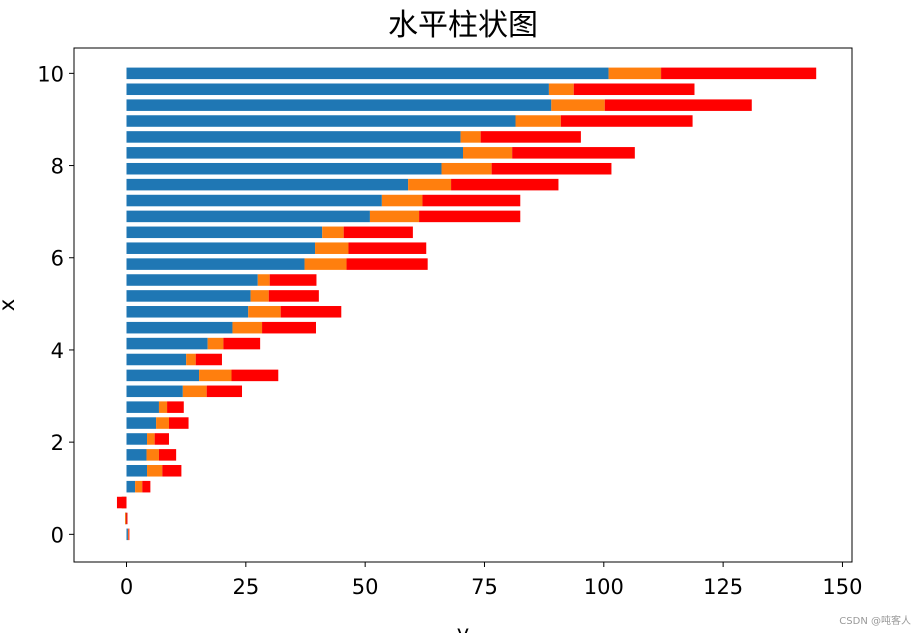  I want to click on y-tick-label: 4, so click(57, 351).